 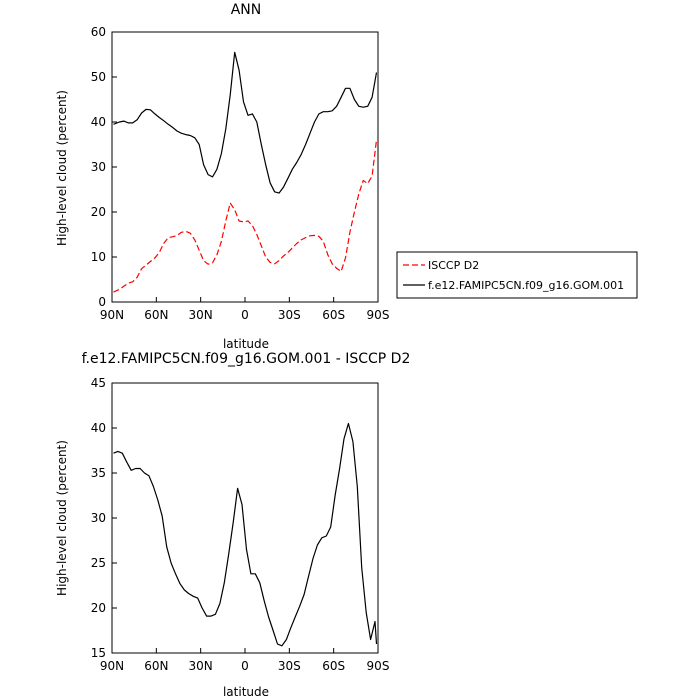 I want to click on bottom-chart-frame, so click(x=245, y=518).